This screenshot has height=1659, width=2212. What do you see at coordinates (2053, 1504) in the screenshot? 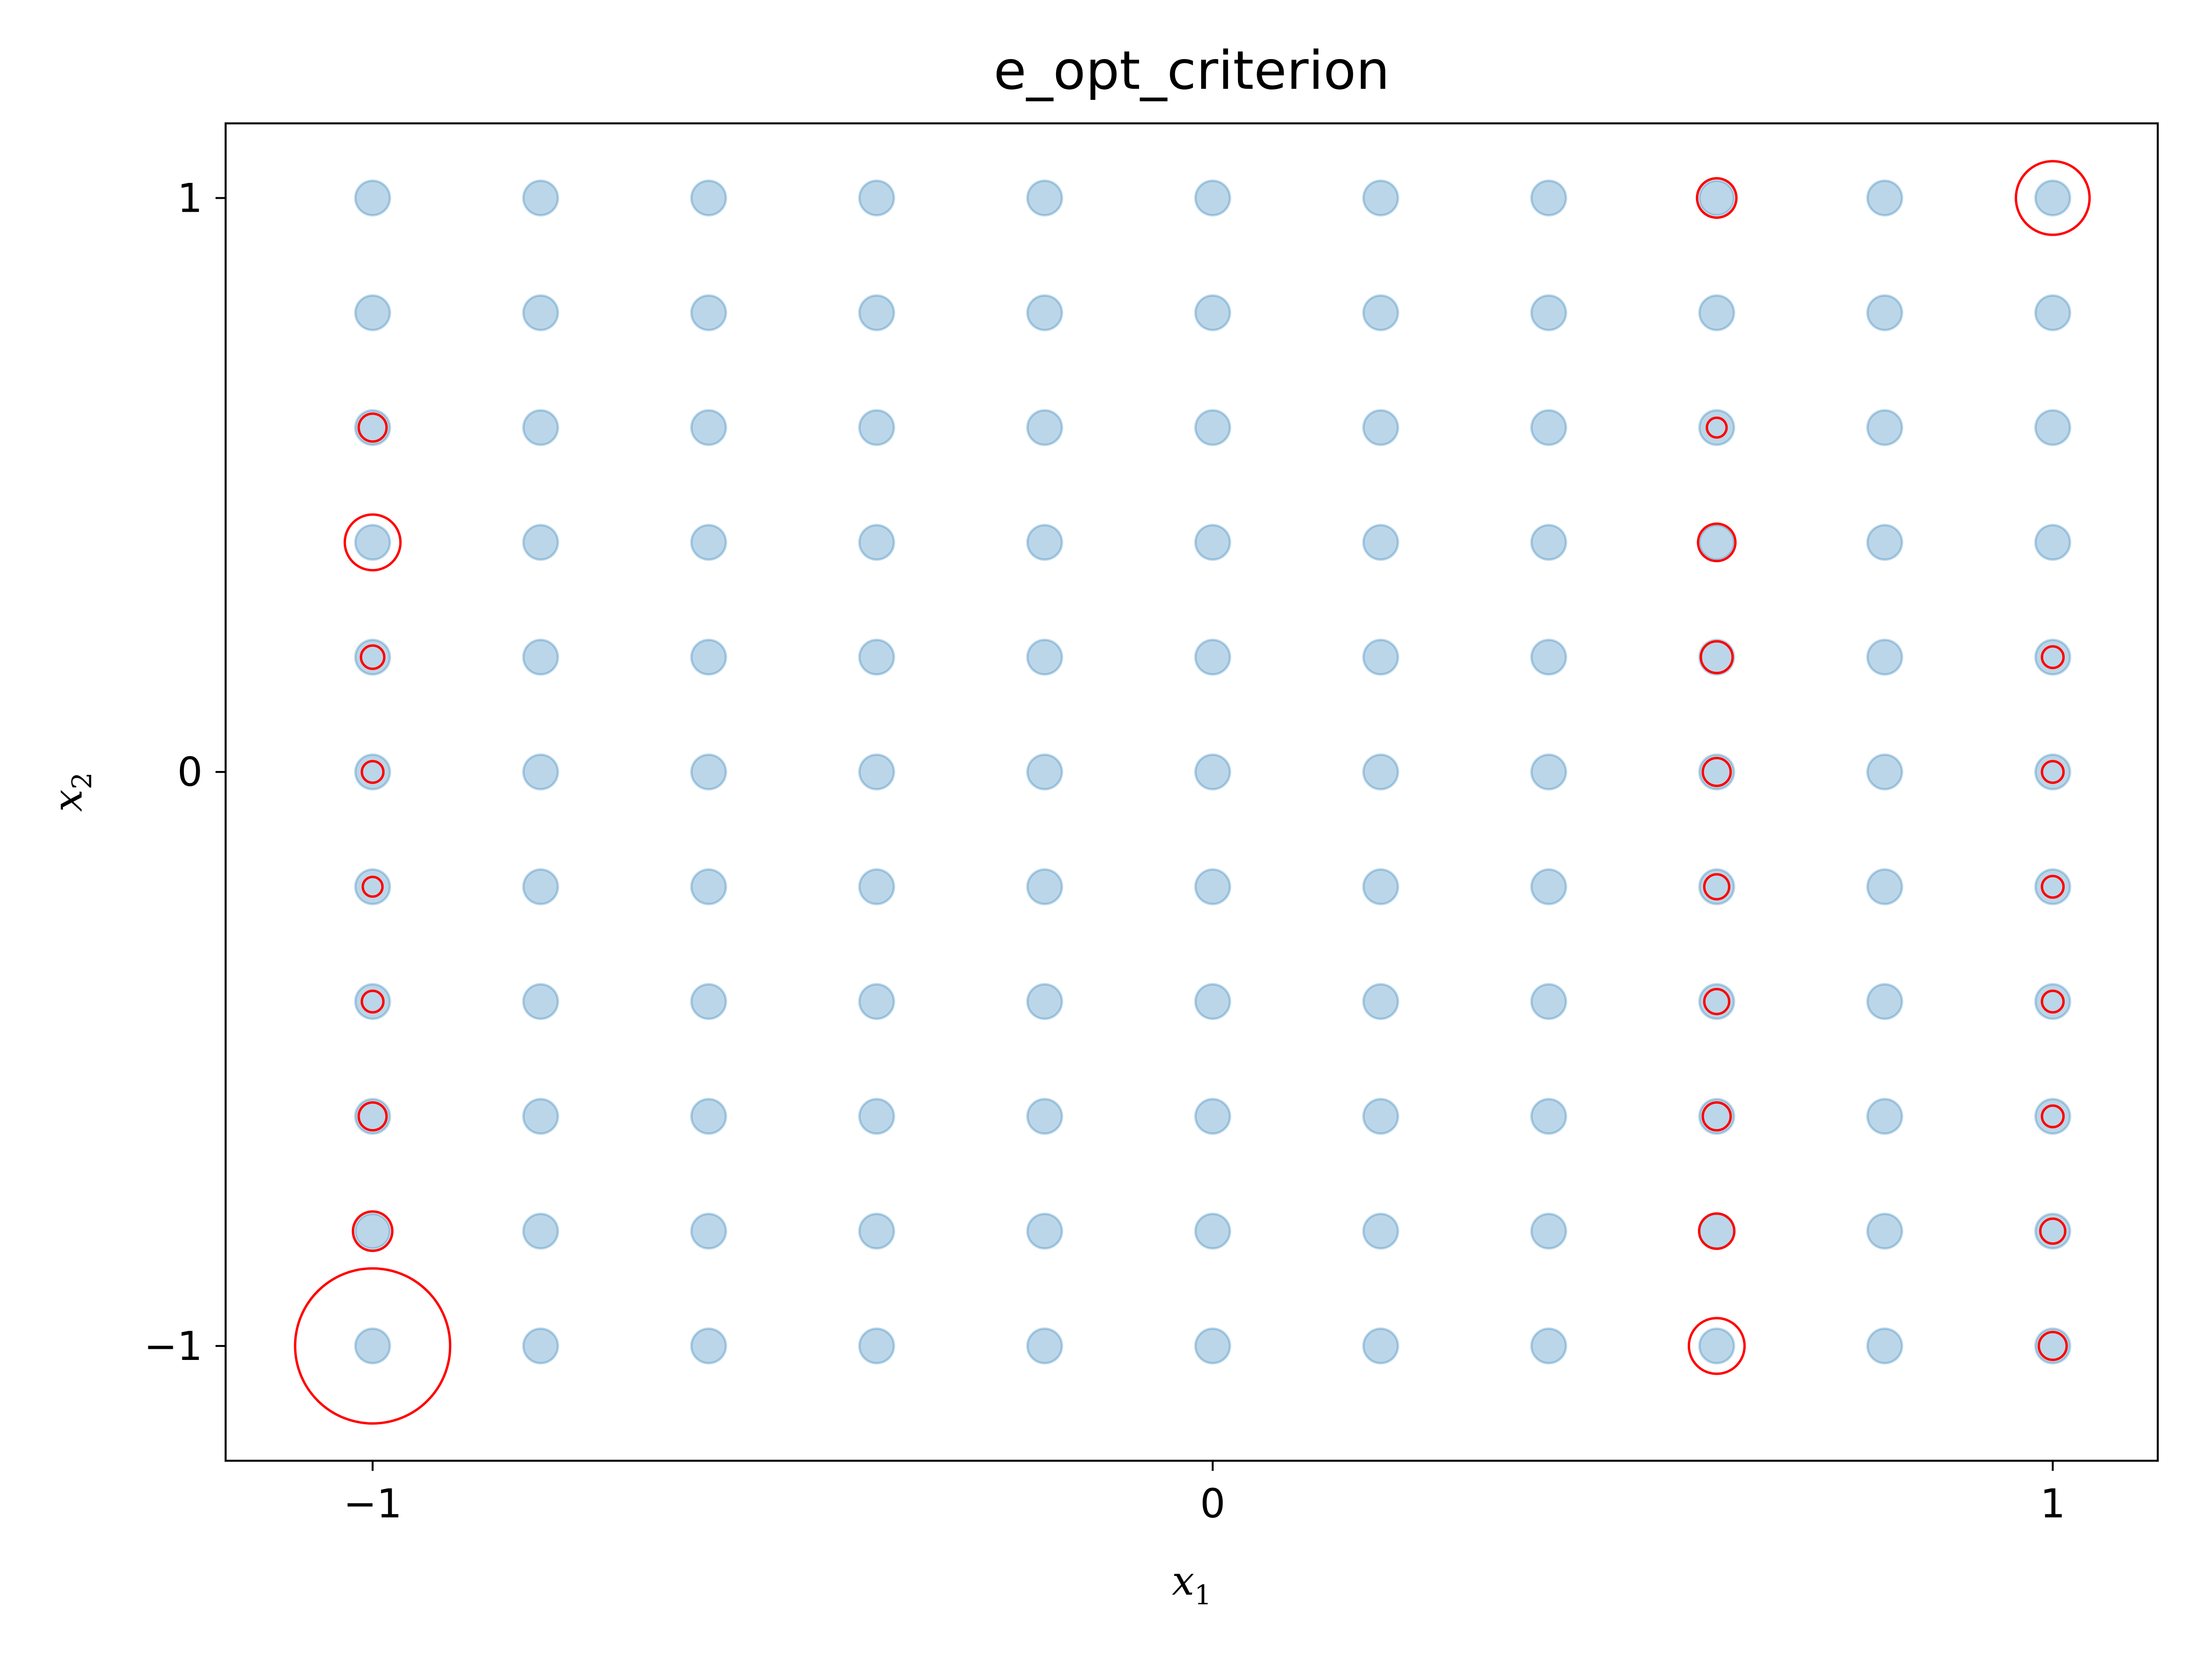
I see `x-tick-label: 1` at bounding box center [2053, 1504].